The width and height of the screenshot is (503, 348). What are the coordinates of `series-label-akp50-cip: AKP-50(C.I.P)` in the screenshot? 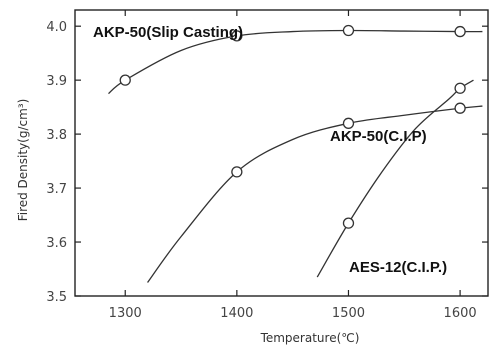 It's located at (378, 136).